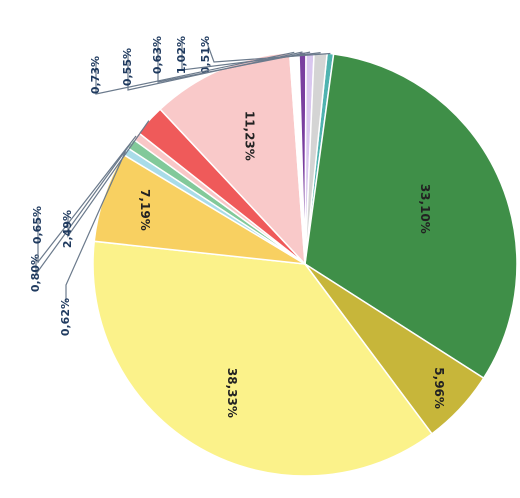  What do you see at coordinates (439, 388) in the screenshot?
I see `slice-value-label: 5,96%` at bounding box center [439, 388].